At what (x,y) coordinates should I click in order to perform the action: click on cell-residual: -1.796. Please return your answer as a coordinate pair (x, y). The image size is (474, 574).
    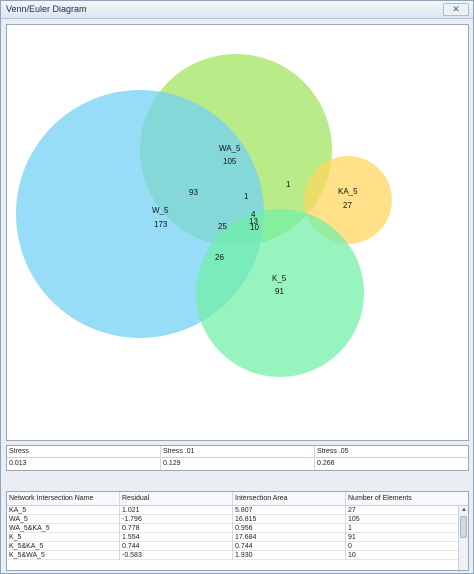
    Looking at the image, I should click on (176, 519).